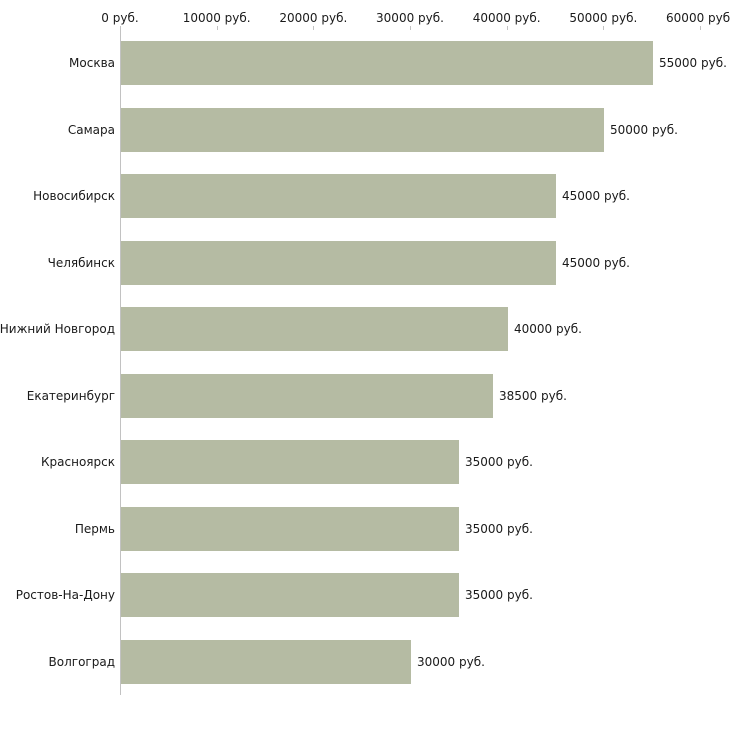  What do you see at coordinates (698, 18) in the screenshot?
I see `x-tick-label: 60000 руб.` at bounding box center [698, 18].